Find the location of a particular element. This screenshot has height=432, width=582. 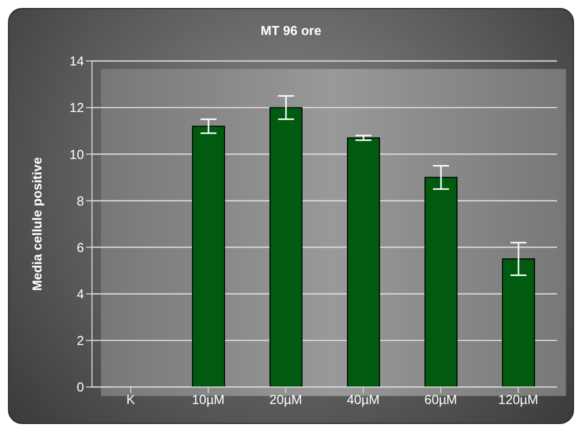

y-tick-label: 14 is located at coordinates (77, 61).